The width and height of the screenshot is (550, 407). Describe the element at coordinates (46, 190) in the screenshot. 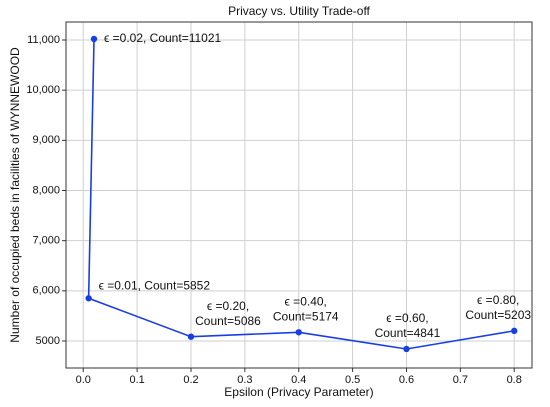

I see `y-tick-label: 8,000` at that location.